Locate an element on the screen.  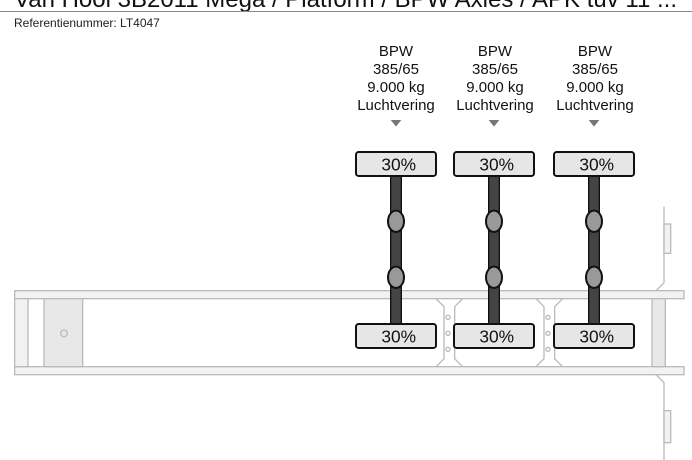
axle-2-label: BPW 385/65 9.000 kg Luchtvering is located at coordinates (495, 79).